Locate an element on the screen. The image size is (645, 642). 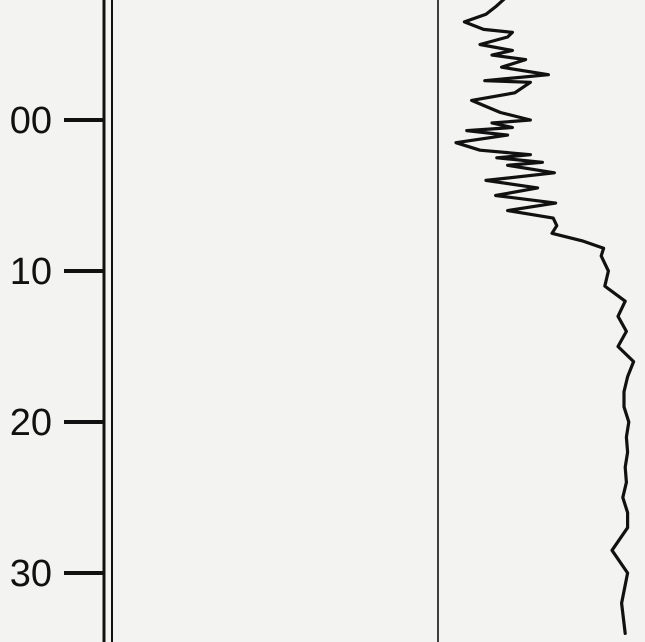
y-tick-label: 20 is located at coordinates (31, 423).